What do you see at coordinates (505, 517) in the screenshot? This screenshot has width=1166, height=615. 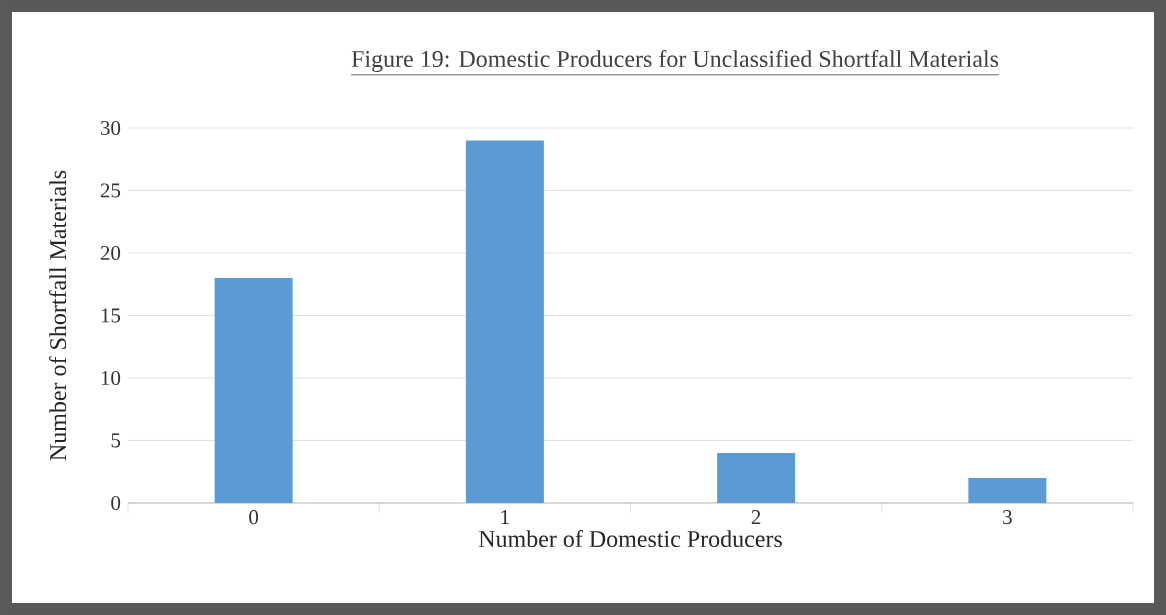 I see `x-tick-label: 1` at bounding box center [505, 517].